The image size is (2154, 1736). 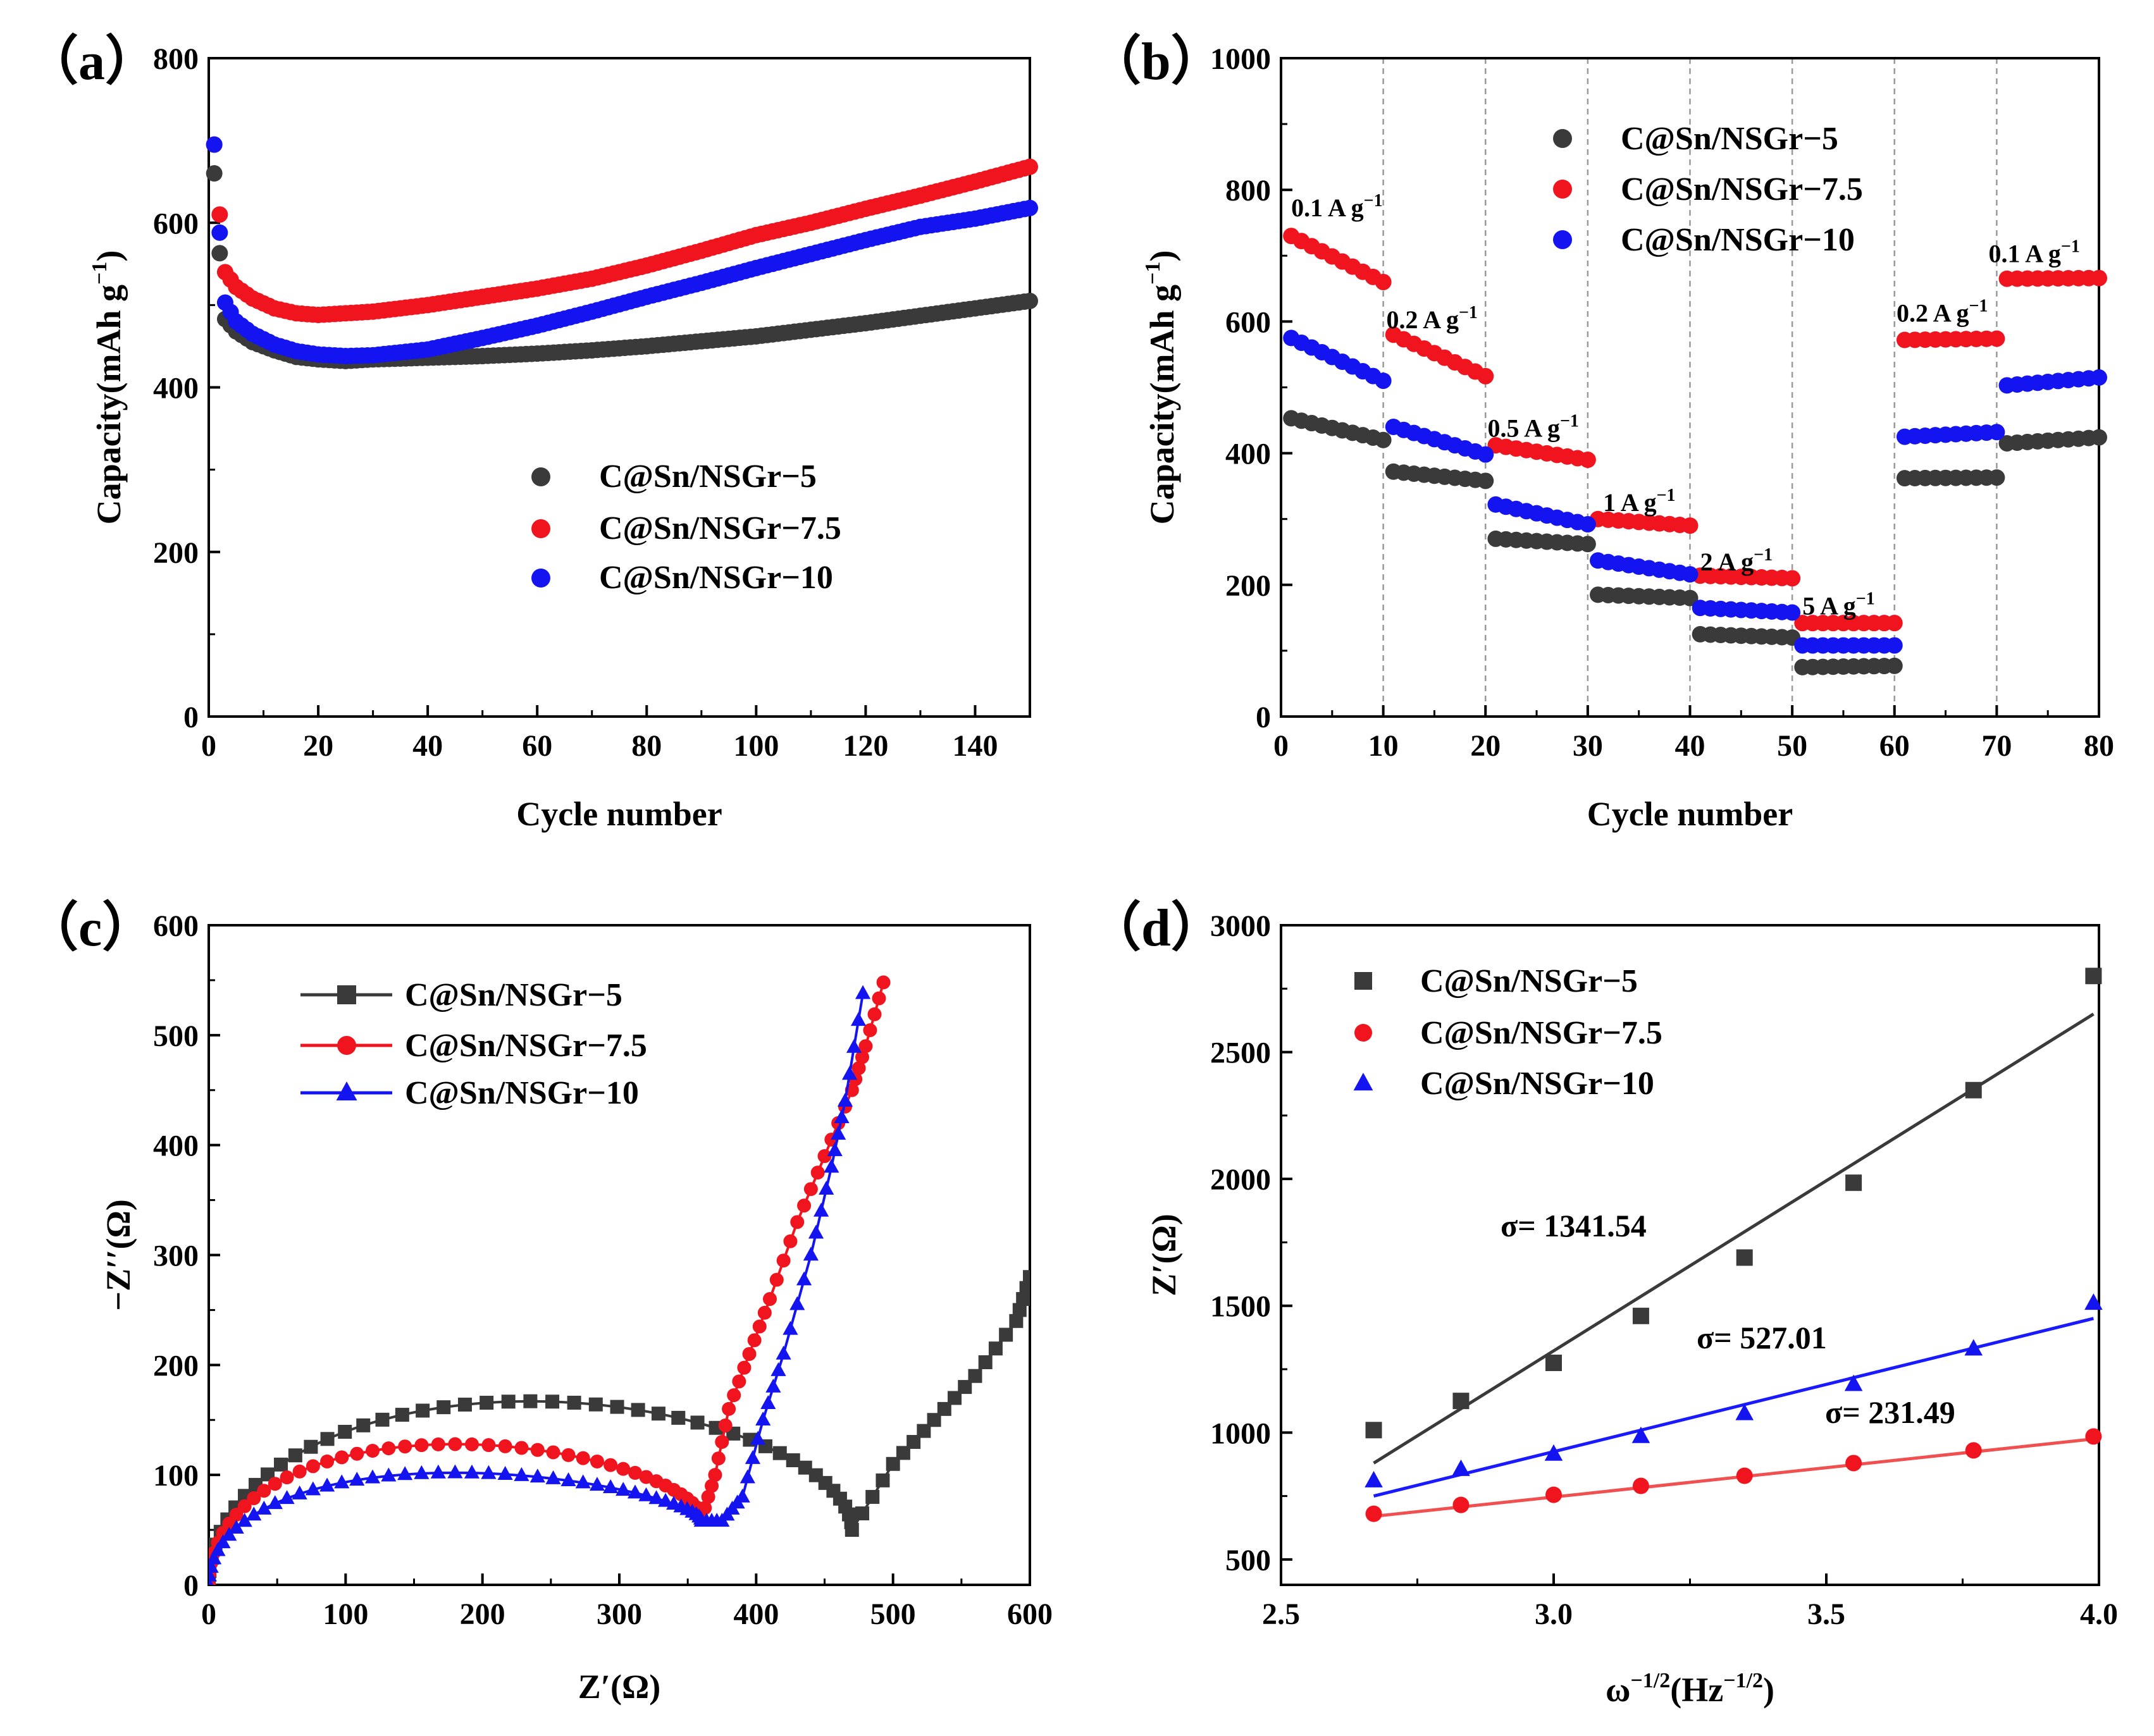 What do you see at coordinates (191, 1586) in the screenshot?
I see `y-tick-label: 0` at bounding box center [191, 1586].